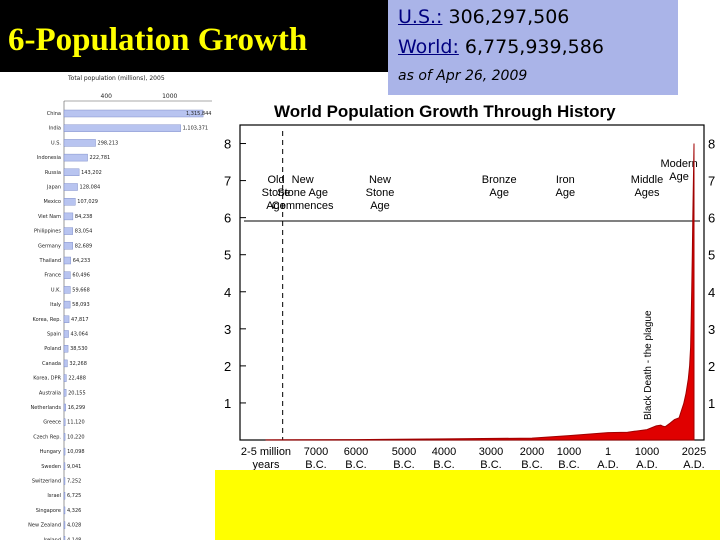 The width and height of the screenshot is (720, 540). What do you see at coordinates (316, 452) in the screenshot?
I see `growth-chart-xtick-top: 7000` at bounding box center [316, 452].